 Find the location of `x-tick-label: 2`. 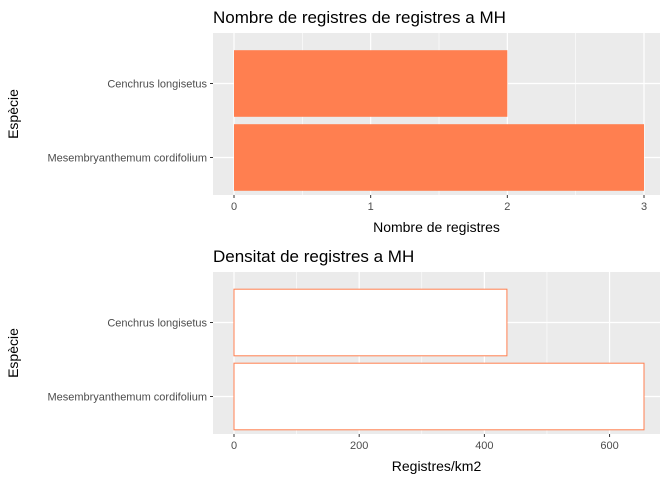

x-tick-label: 2 is located at coordinates (507, 207).